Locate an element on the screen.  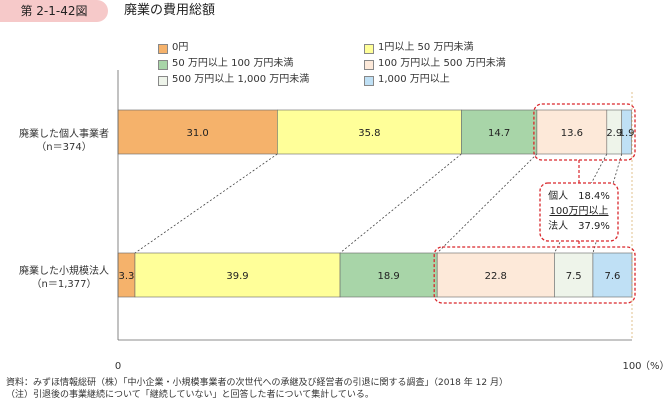
data-label: 7.6 is located at coordinates (613, 276).